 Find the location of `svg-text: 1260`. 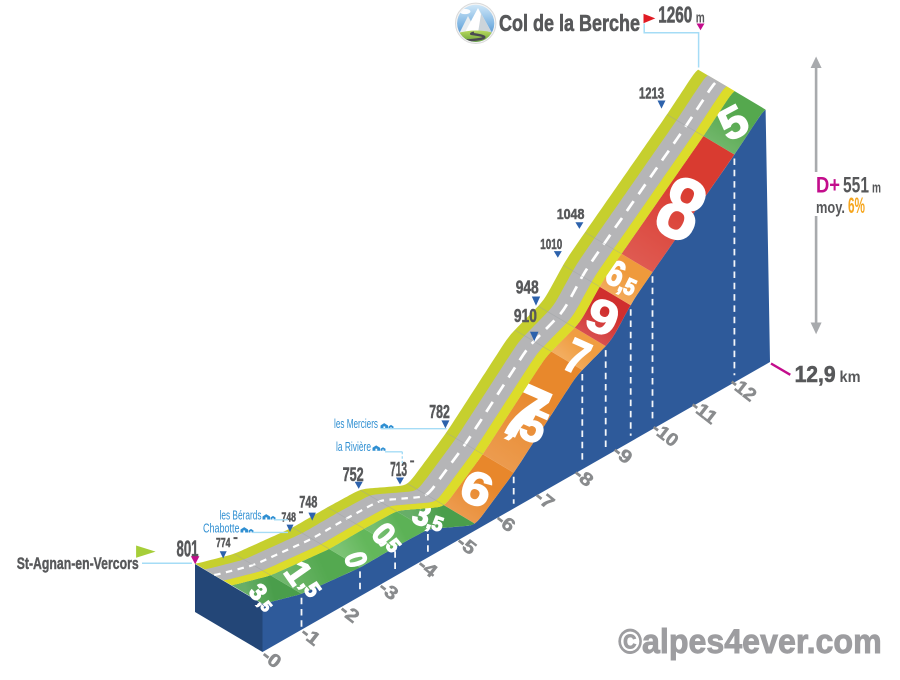

svg-text: 1260 is located at coordinates (675, 14).